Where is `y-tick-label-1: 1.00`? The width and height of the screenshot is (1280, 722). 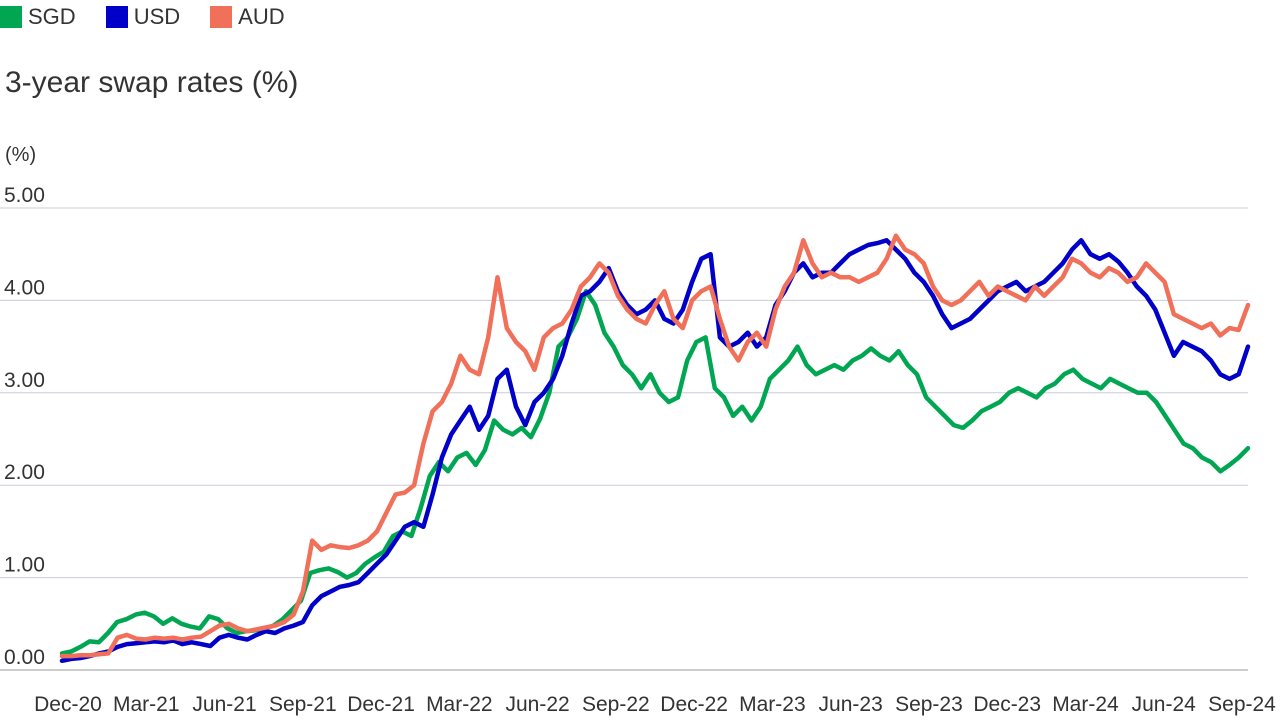
y-tick-label-1: 1.00 is located at coordinates (24, 565).